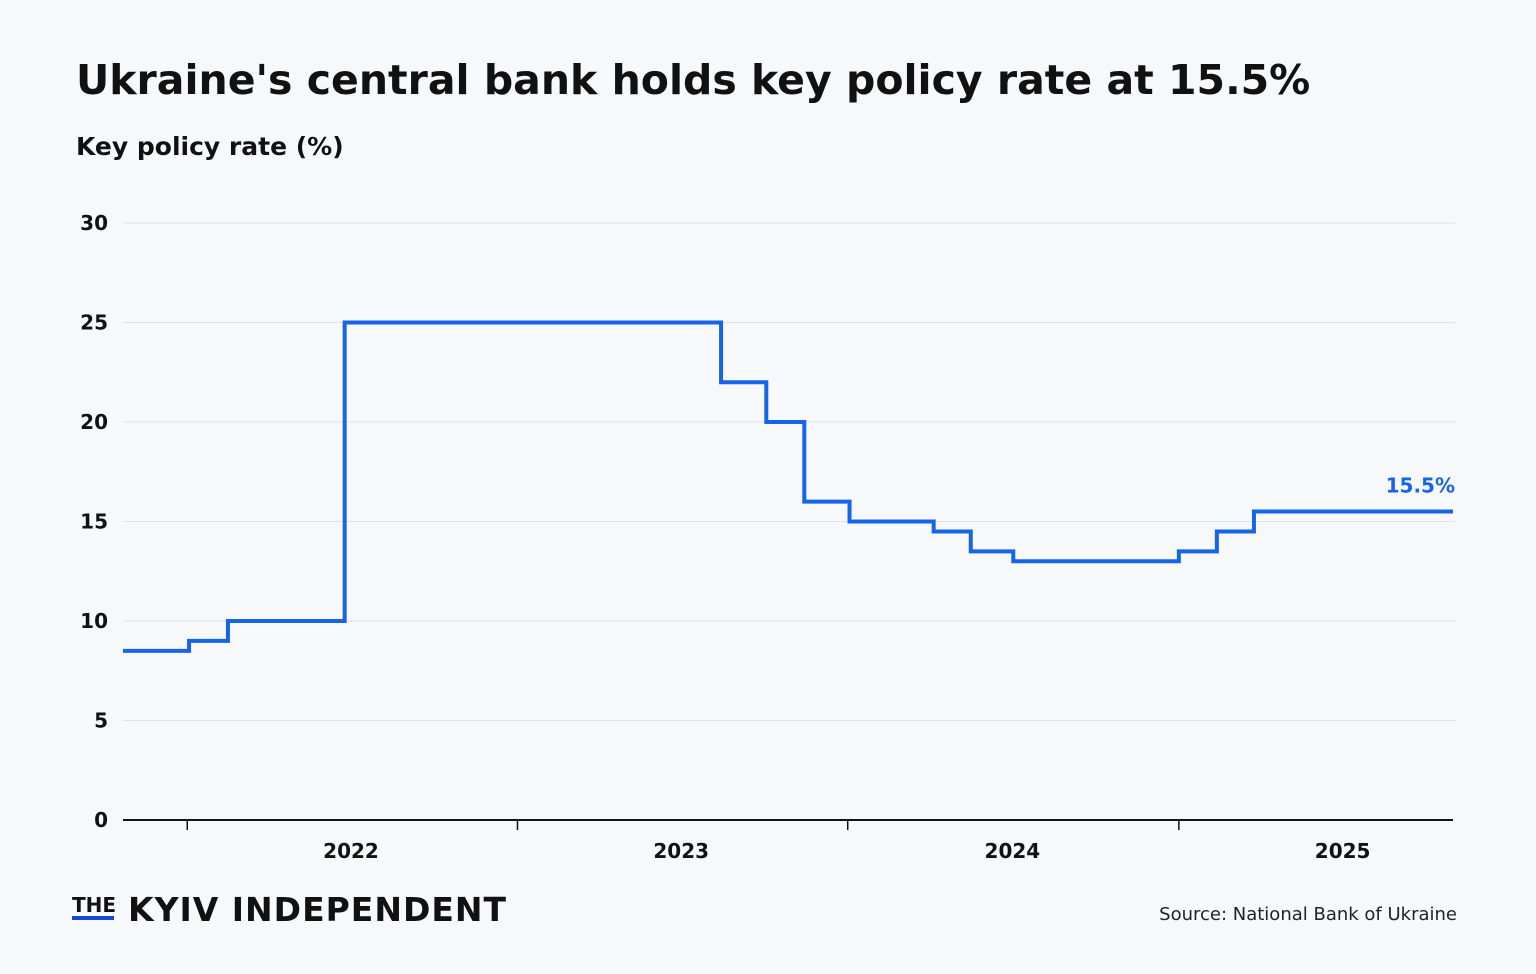 The image size is (1536, 974). Describe the element at coordinates (94, 323) in the screenshot. I see `y-tick-label: 25` at that location.